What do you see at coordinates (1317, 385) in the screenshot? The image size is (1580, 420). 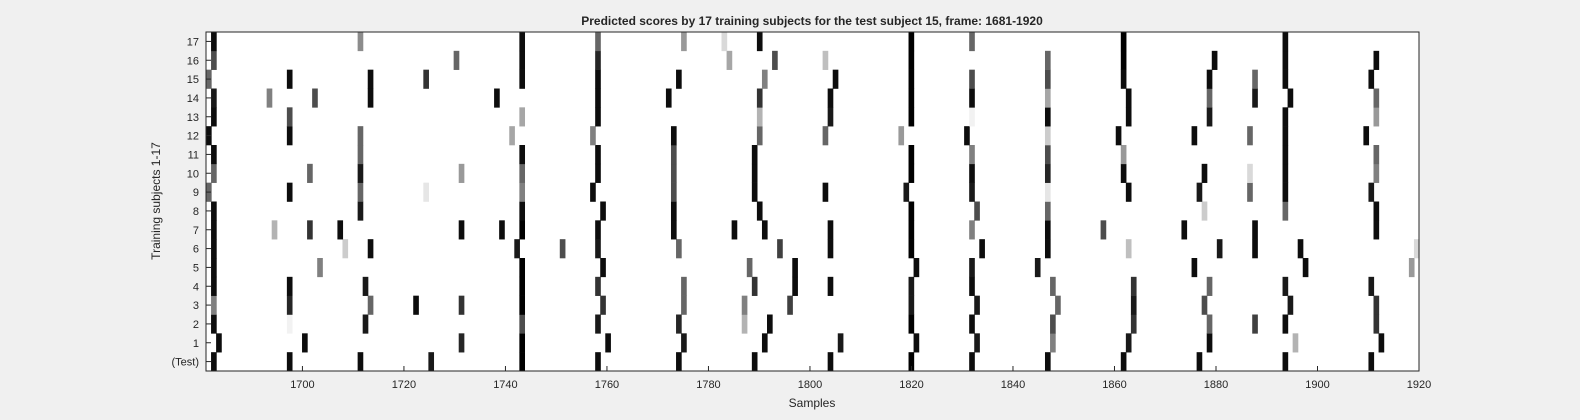 I see `x-tick-label: 1900` at bounding box center [1317, 385].